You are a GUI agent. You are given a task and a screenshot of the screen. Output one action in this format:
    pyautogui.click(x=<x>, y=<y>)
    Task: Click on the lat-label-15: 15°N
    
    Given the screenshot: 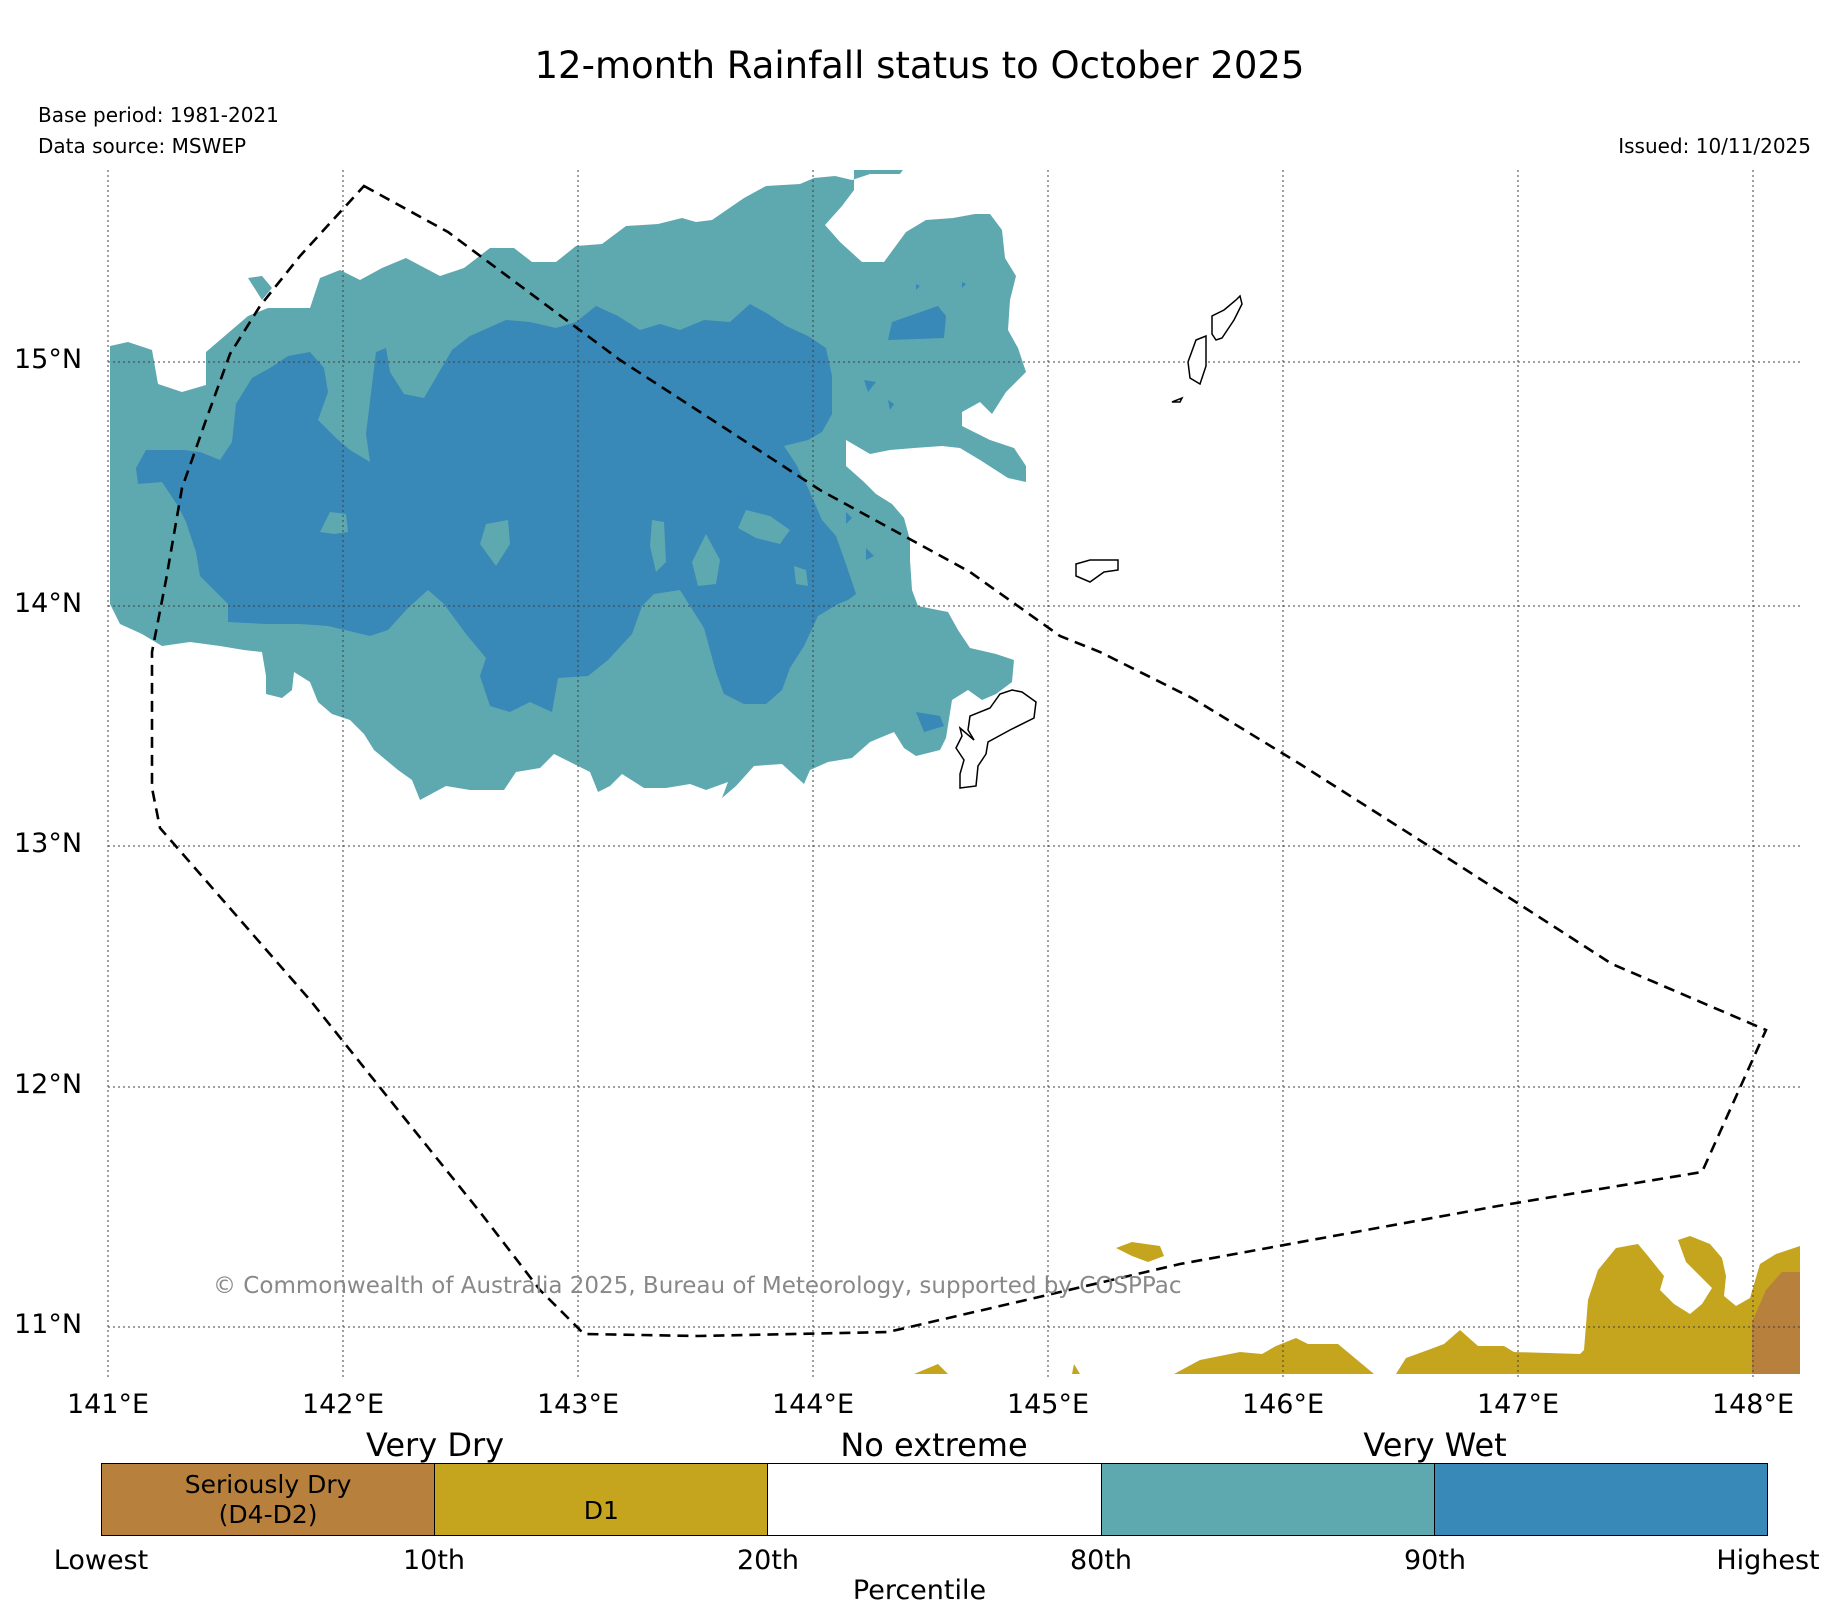 What is the action you would take?
    pyautogui.click(x=48, y=359)
    